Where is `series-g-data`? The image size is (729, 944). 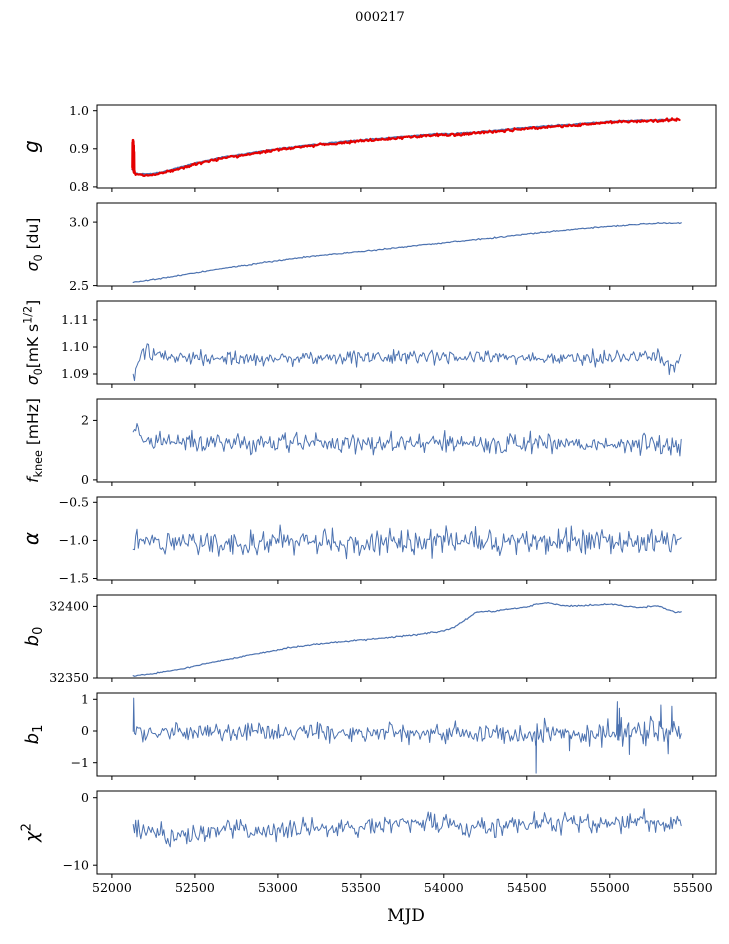 series-g-data is located at coordinates (407, 147).